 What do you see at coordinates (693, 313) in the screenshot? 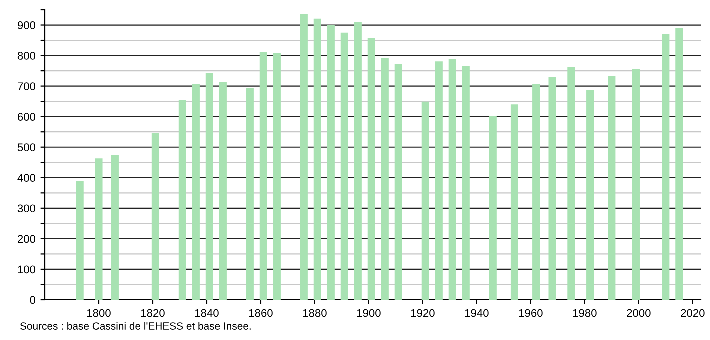
I see `x-tick-label: 2020` at bounding box center [693, 313].